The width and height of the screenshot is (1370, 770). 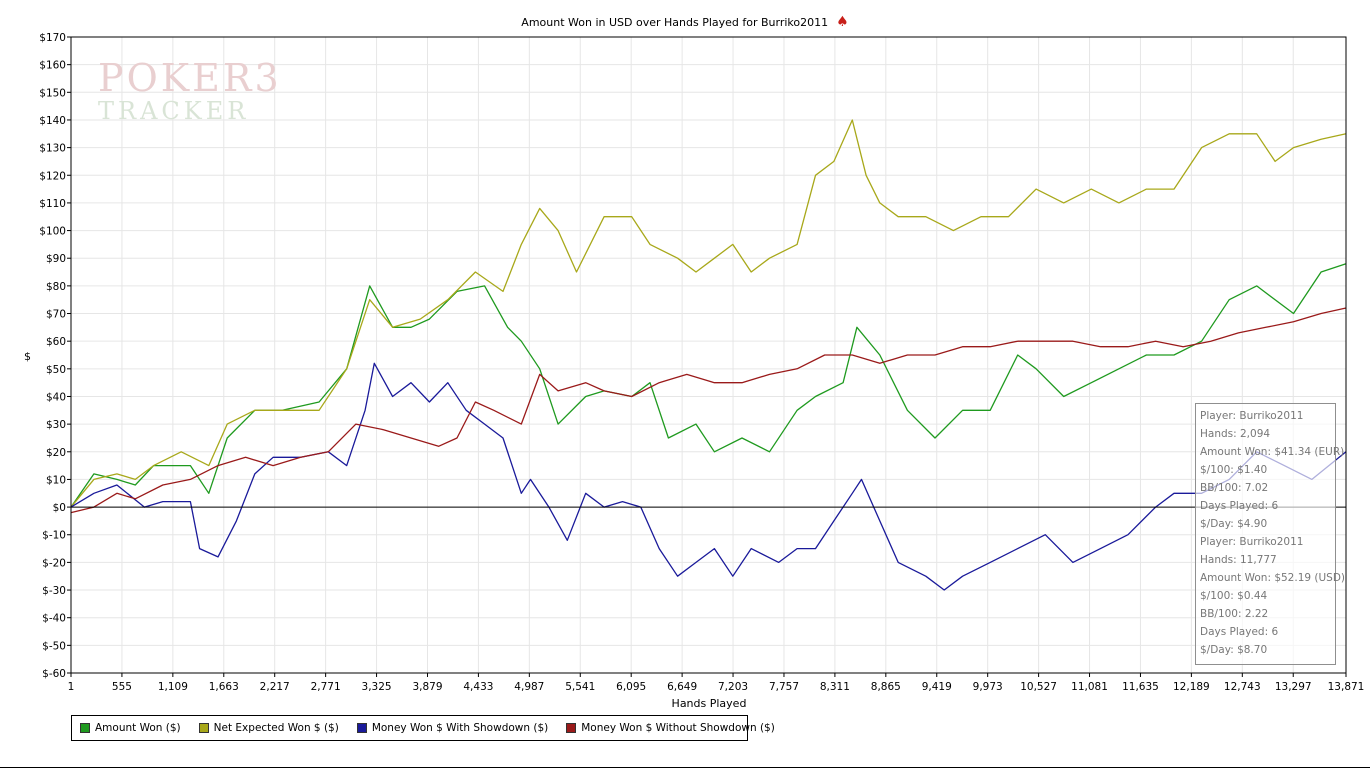 What do you see at coordinates (460, 728) in the screenshot?
I see `legend-label: Money Won $ With Showdown ($)` at bounding box center [460, 728].